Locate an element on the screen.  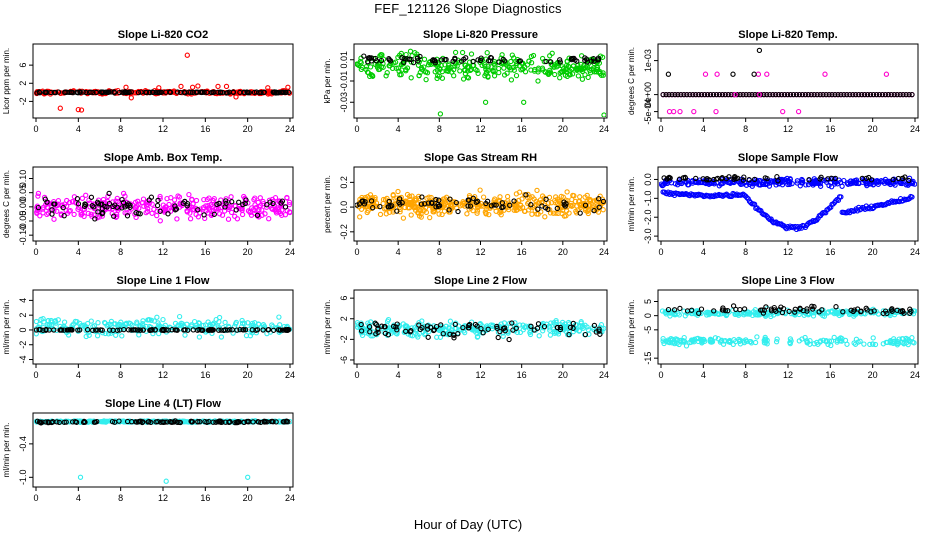
panel-title: Slope Line 3 Flow is located at coordinates (788, 281).